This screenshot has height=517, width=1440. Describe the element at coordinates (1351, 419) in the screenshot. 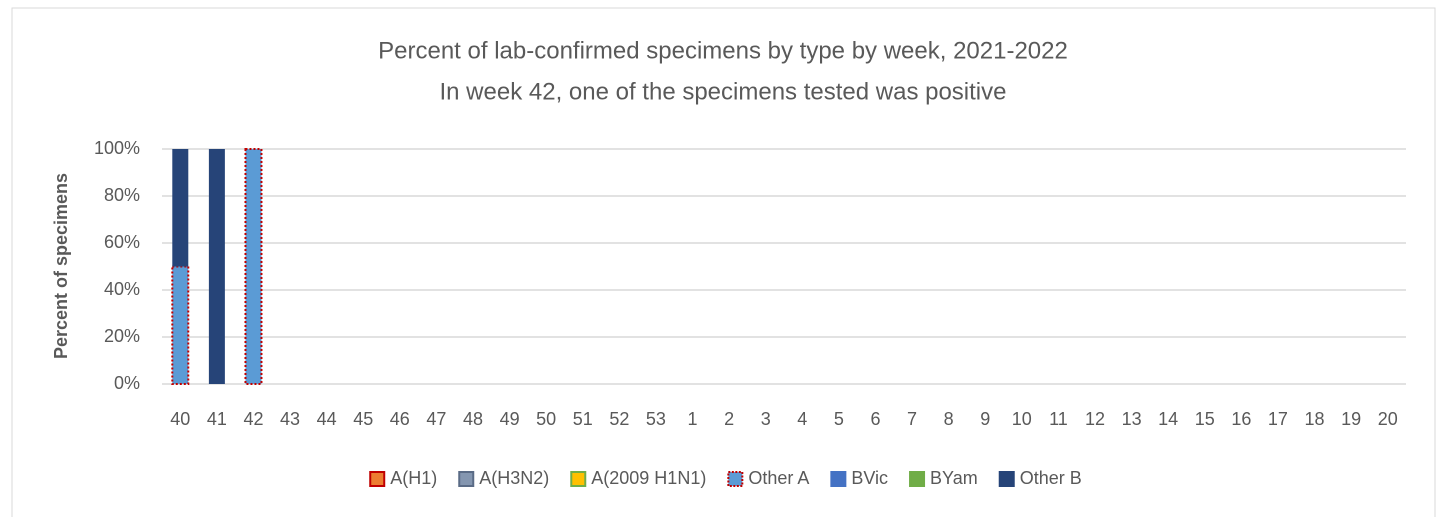

I see `x-tick-label: 19` at that location.